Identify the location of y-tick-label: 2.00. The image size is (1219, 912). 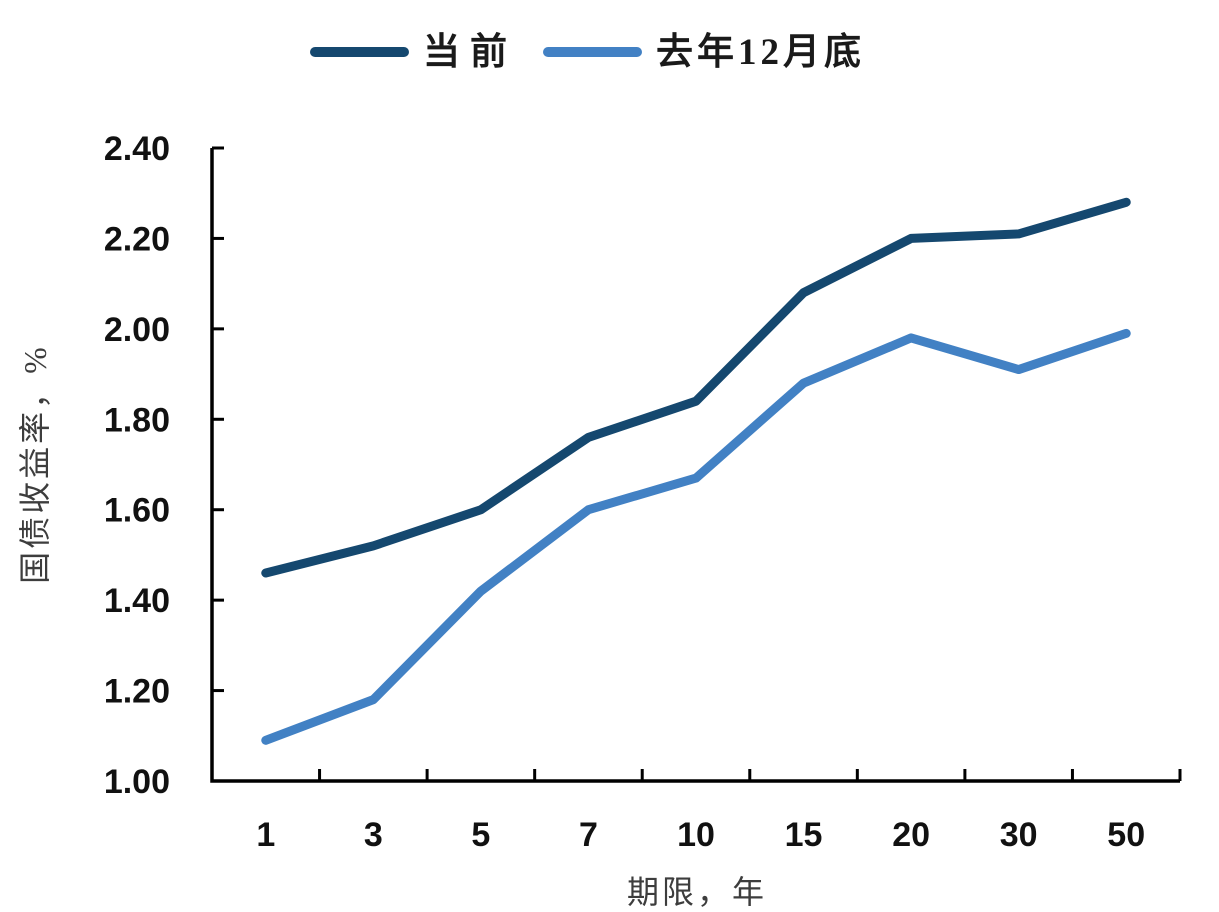
(137, 330).